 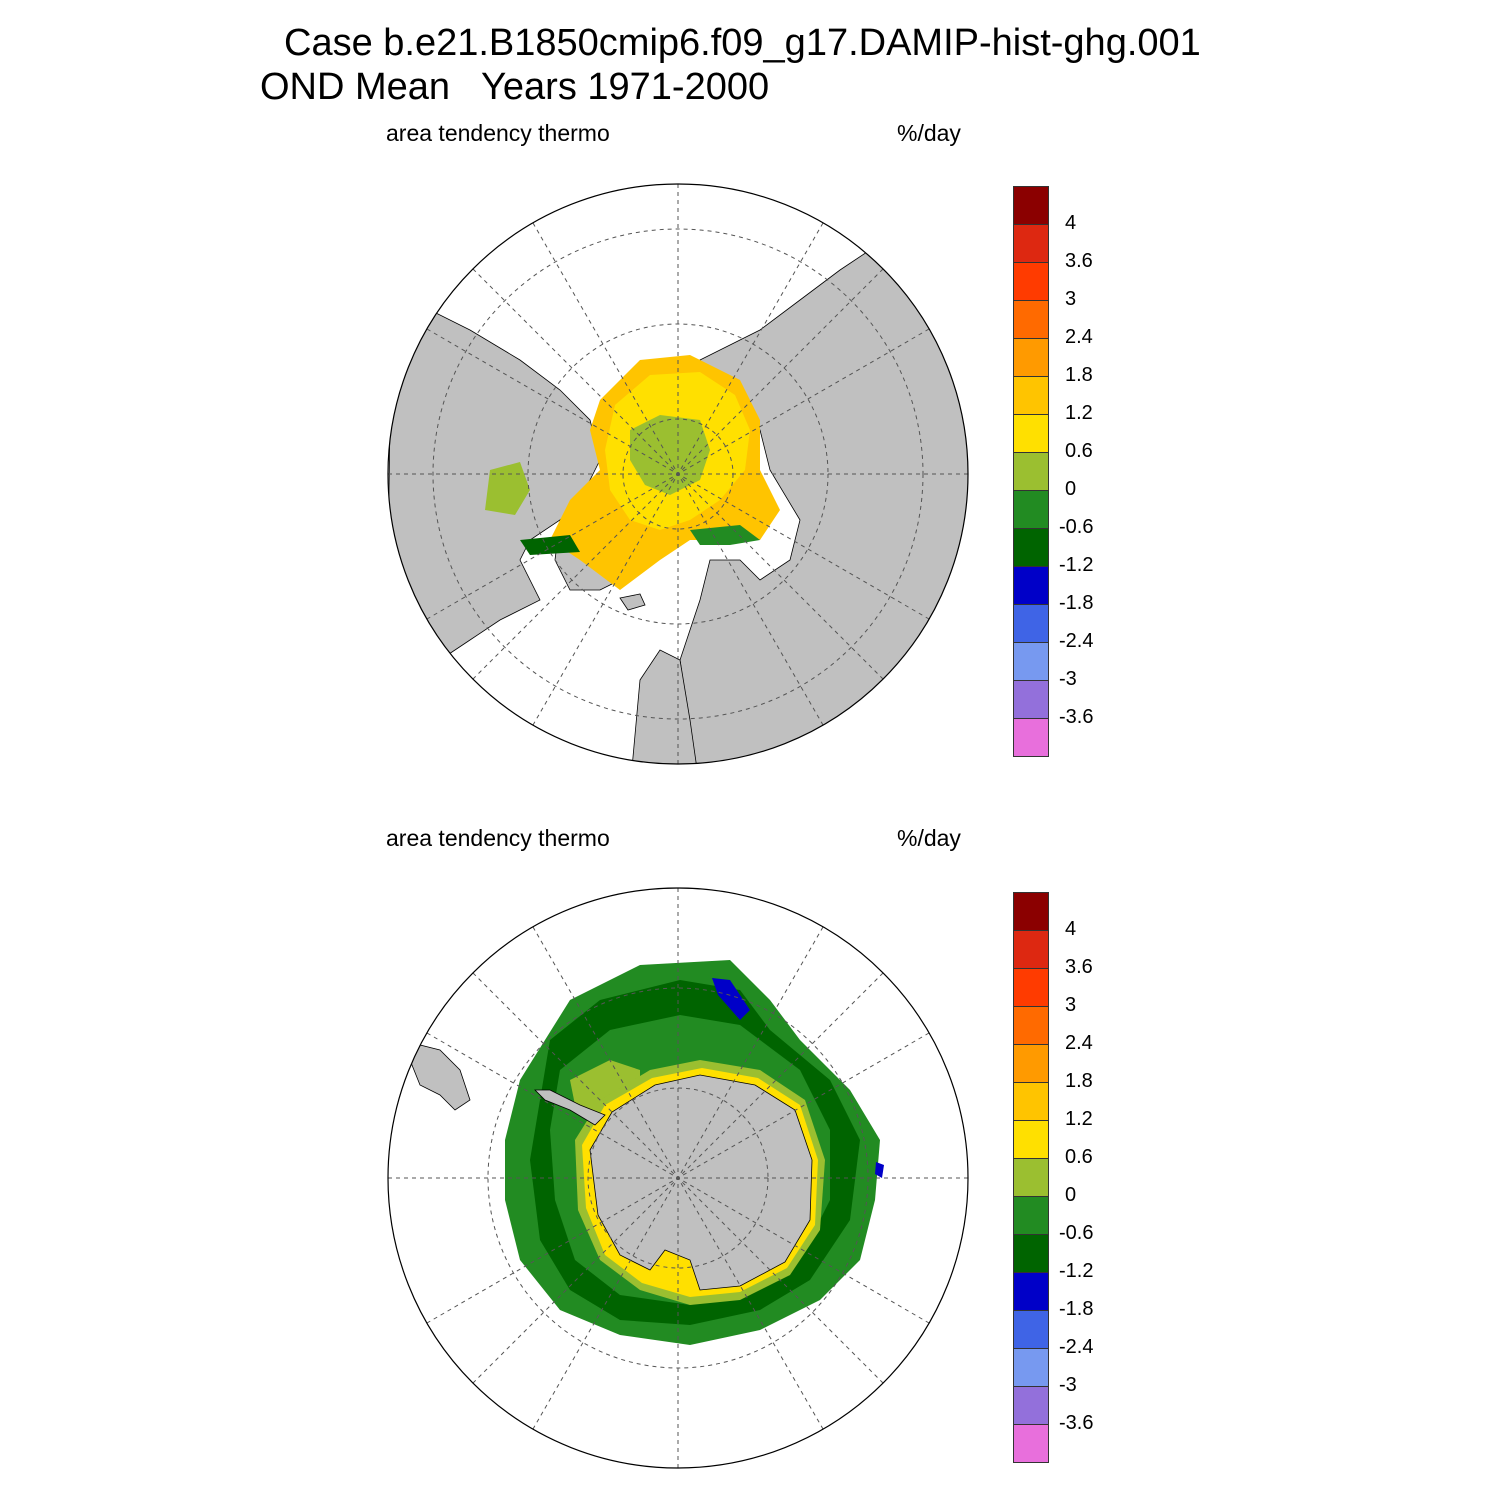 I want to click on north-panel-units-label: %/day, so click(x=929, y=133).